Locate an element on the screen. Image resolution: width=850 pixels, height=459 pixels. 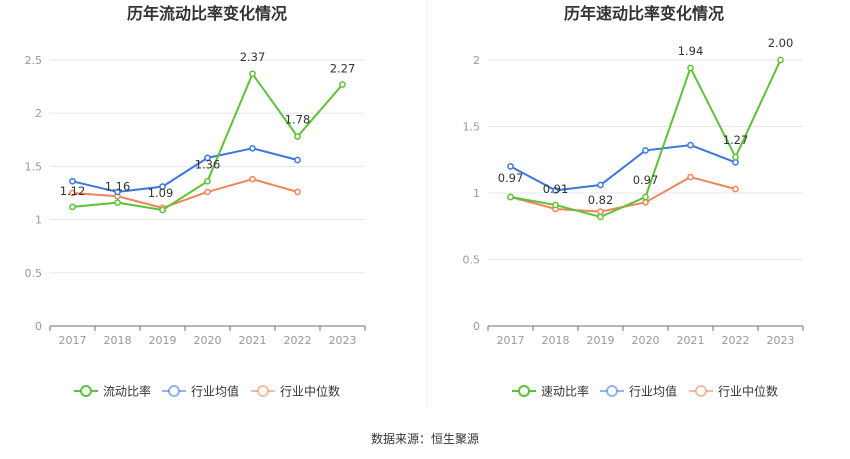
data-label: 1.27 is located at coordinates (736, 140).